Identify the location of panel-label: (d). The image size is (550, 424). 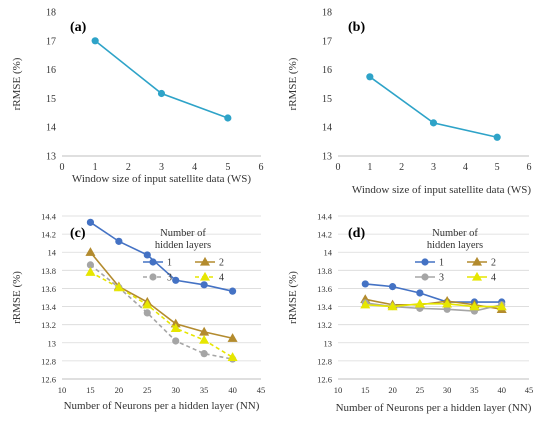
(356, 233).